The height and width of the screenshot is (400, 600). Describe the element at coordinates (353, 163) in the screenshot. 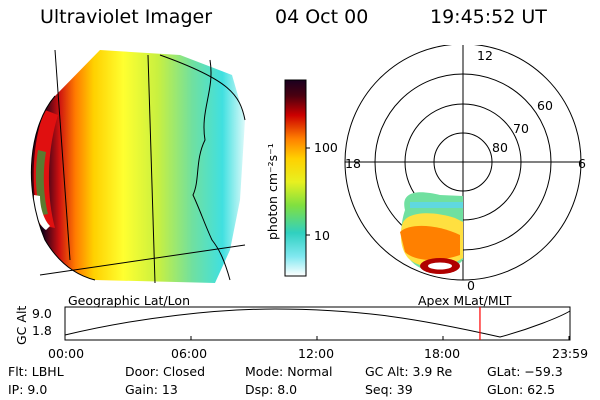

I see `mlt-label-18: 18` at that location.